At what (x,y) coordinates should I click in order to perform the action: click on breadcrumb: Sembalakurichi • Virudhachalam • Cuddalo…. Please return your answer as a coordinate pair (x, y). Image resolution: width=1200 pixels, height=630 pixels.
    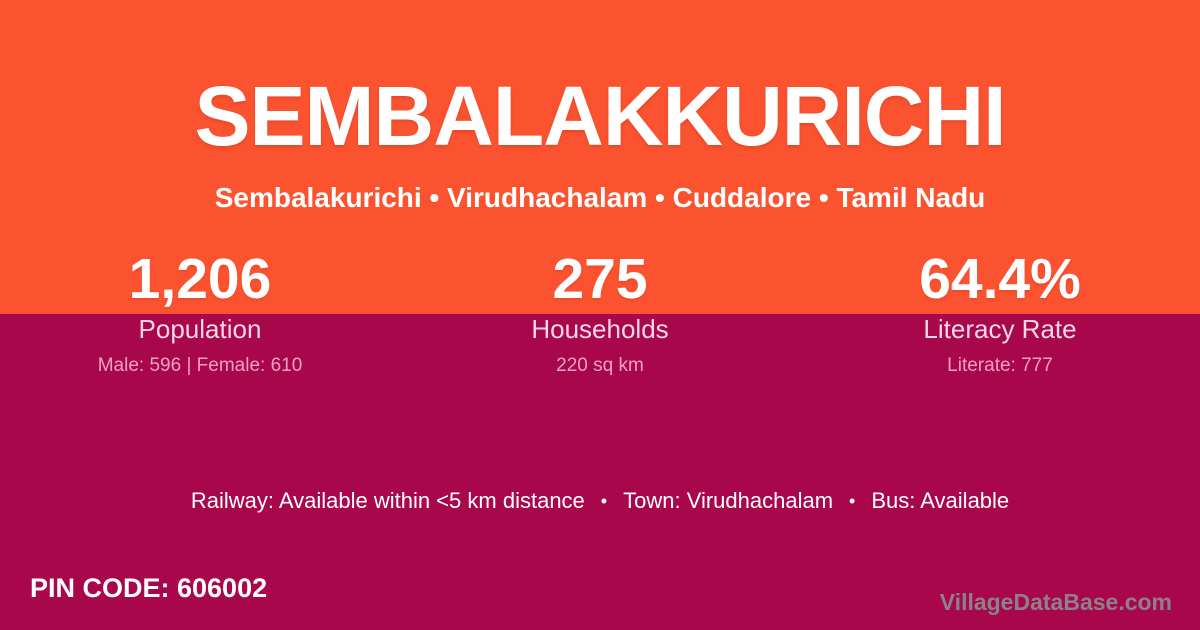
    Looking at the image, I should click on (600, 197).